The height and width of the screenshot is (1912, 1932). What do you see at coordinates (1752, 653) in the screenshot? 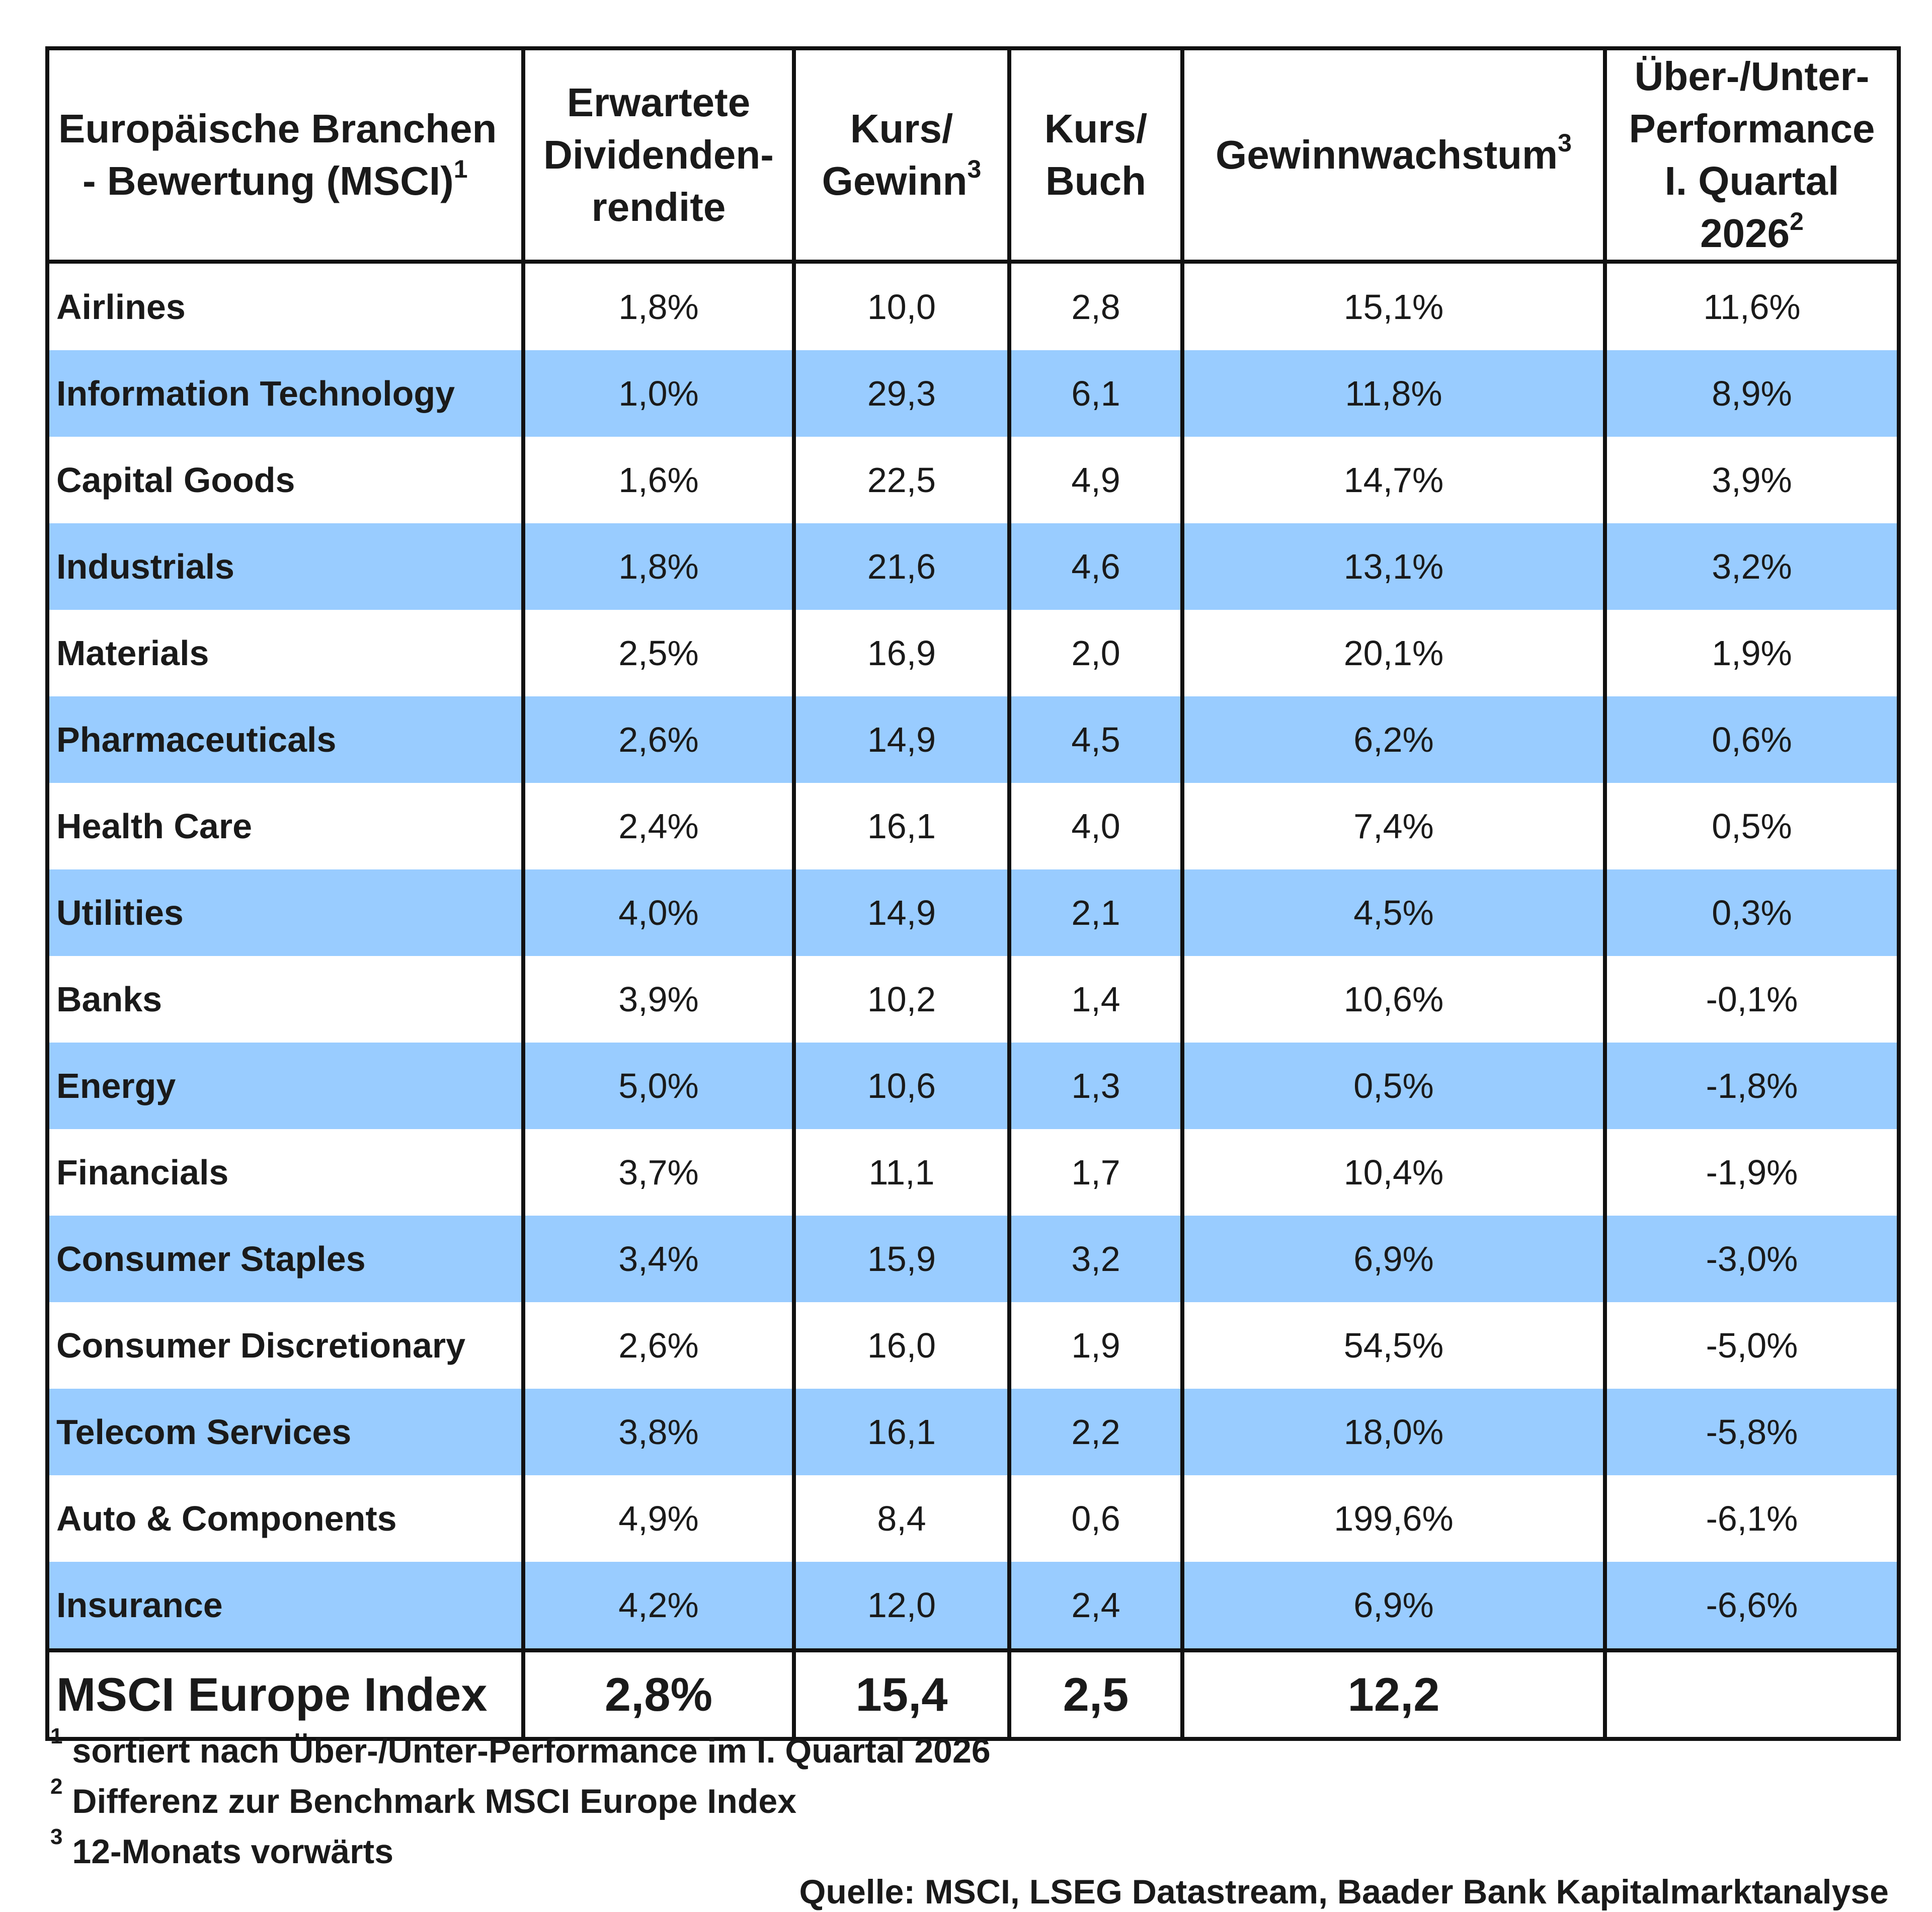
I see `value-cell: 1,9%` at bounding box center [1752, 653].